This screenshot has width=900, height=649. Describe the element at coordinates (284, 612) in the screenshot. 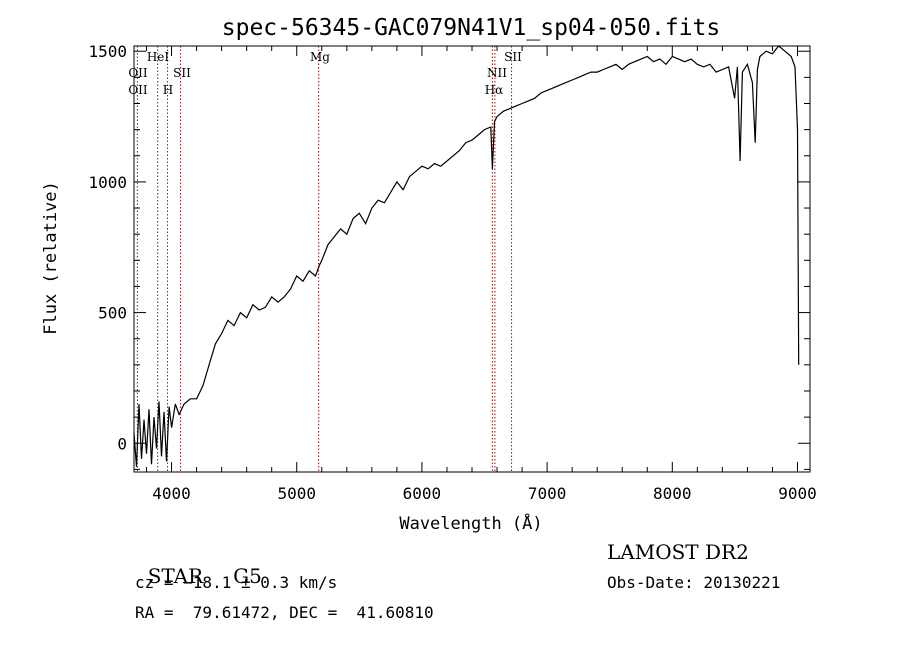

I see `coordinates-label: RA = 79.61472, DEC = 41.60810` at that location.